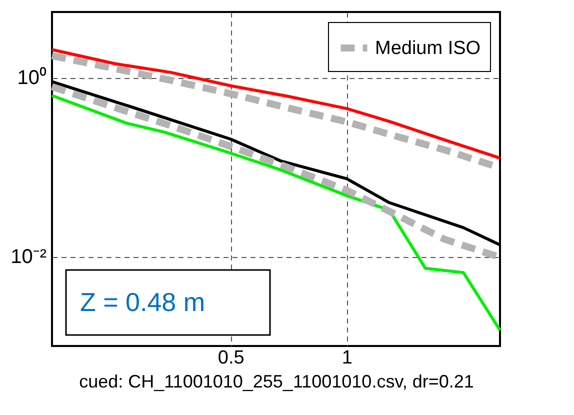 Image resolution: width=574 pixels, height=415 pixels. What do you see at coordinates (428, 48) in the screenshot?
I see `legend-label: Medium ISO` at bounding box center [428, 48].